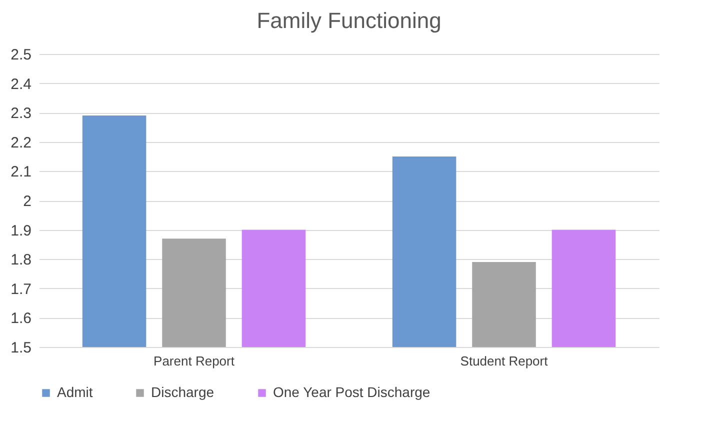 Image resolution: width=708 pixels, height=443 pixels. What do you see at coordinates (351, 392) in the screenshot?
I see `legend-label: One Year Post Discharge` at bounding box center [351, 392].